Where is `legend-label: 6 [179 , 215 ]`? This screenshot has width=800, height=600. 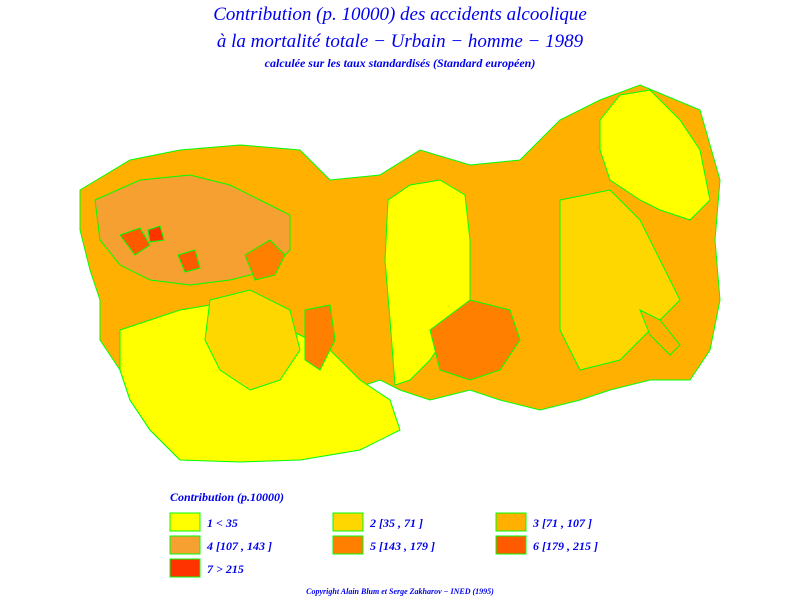
legend-label: 6 [179 , 215 ] is located at coordinates (565, 546).